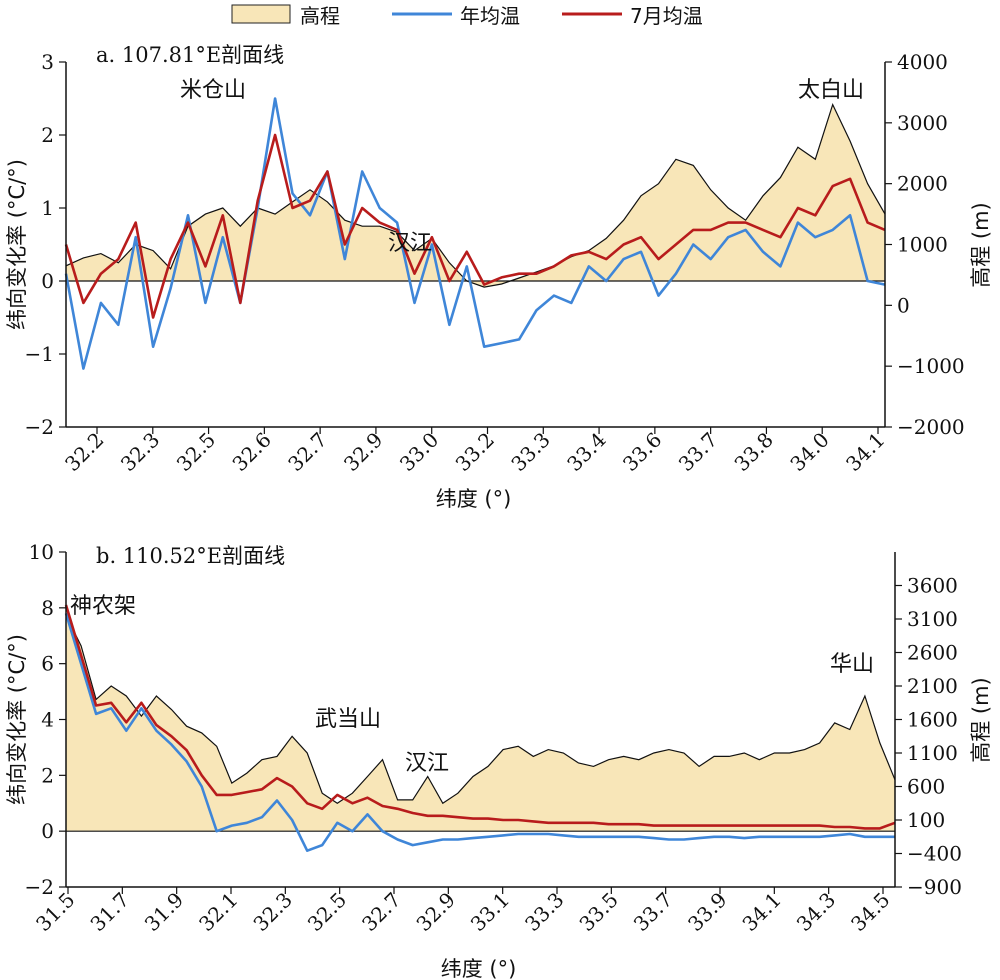  What do you see at coordinates (934, 854) in the screenshot?
I see `y2-tick-label: −400` at bounding box center [934, 854].